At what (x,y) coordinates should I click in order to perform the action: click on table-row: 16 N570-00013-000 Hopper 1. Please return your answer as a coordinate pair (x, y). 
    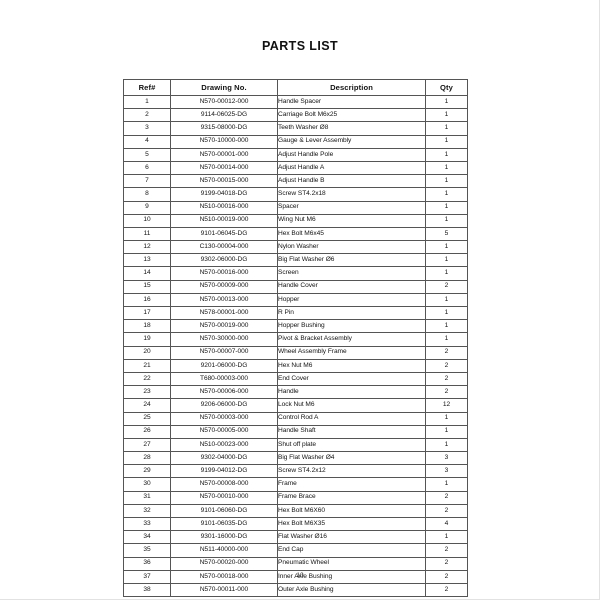
    Looking at the image, I should click on (295, 300).